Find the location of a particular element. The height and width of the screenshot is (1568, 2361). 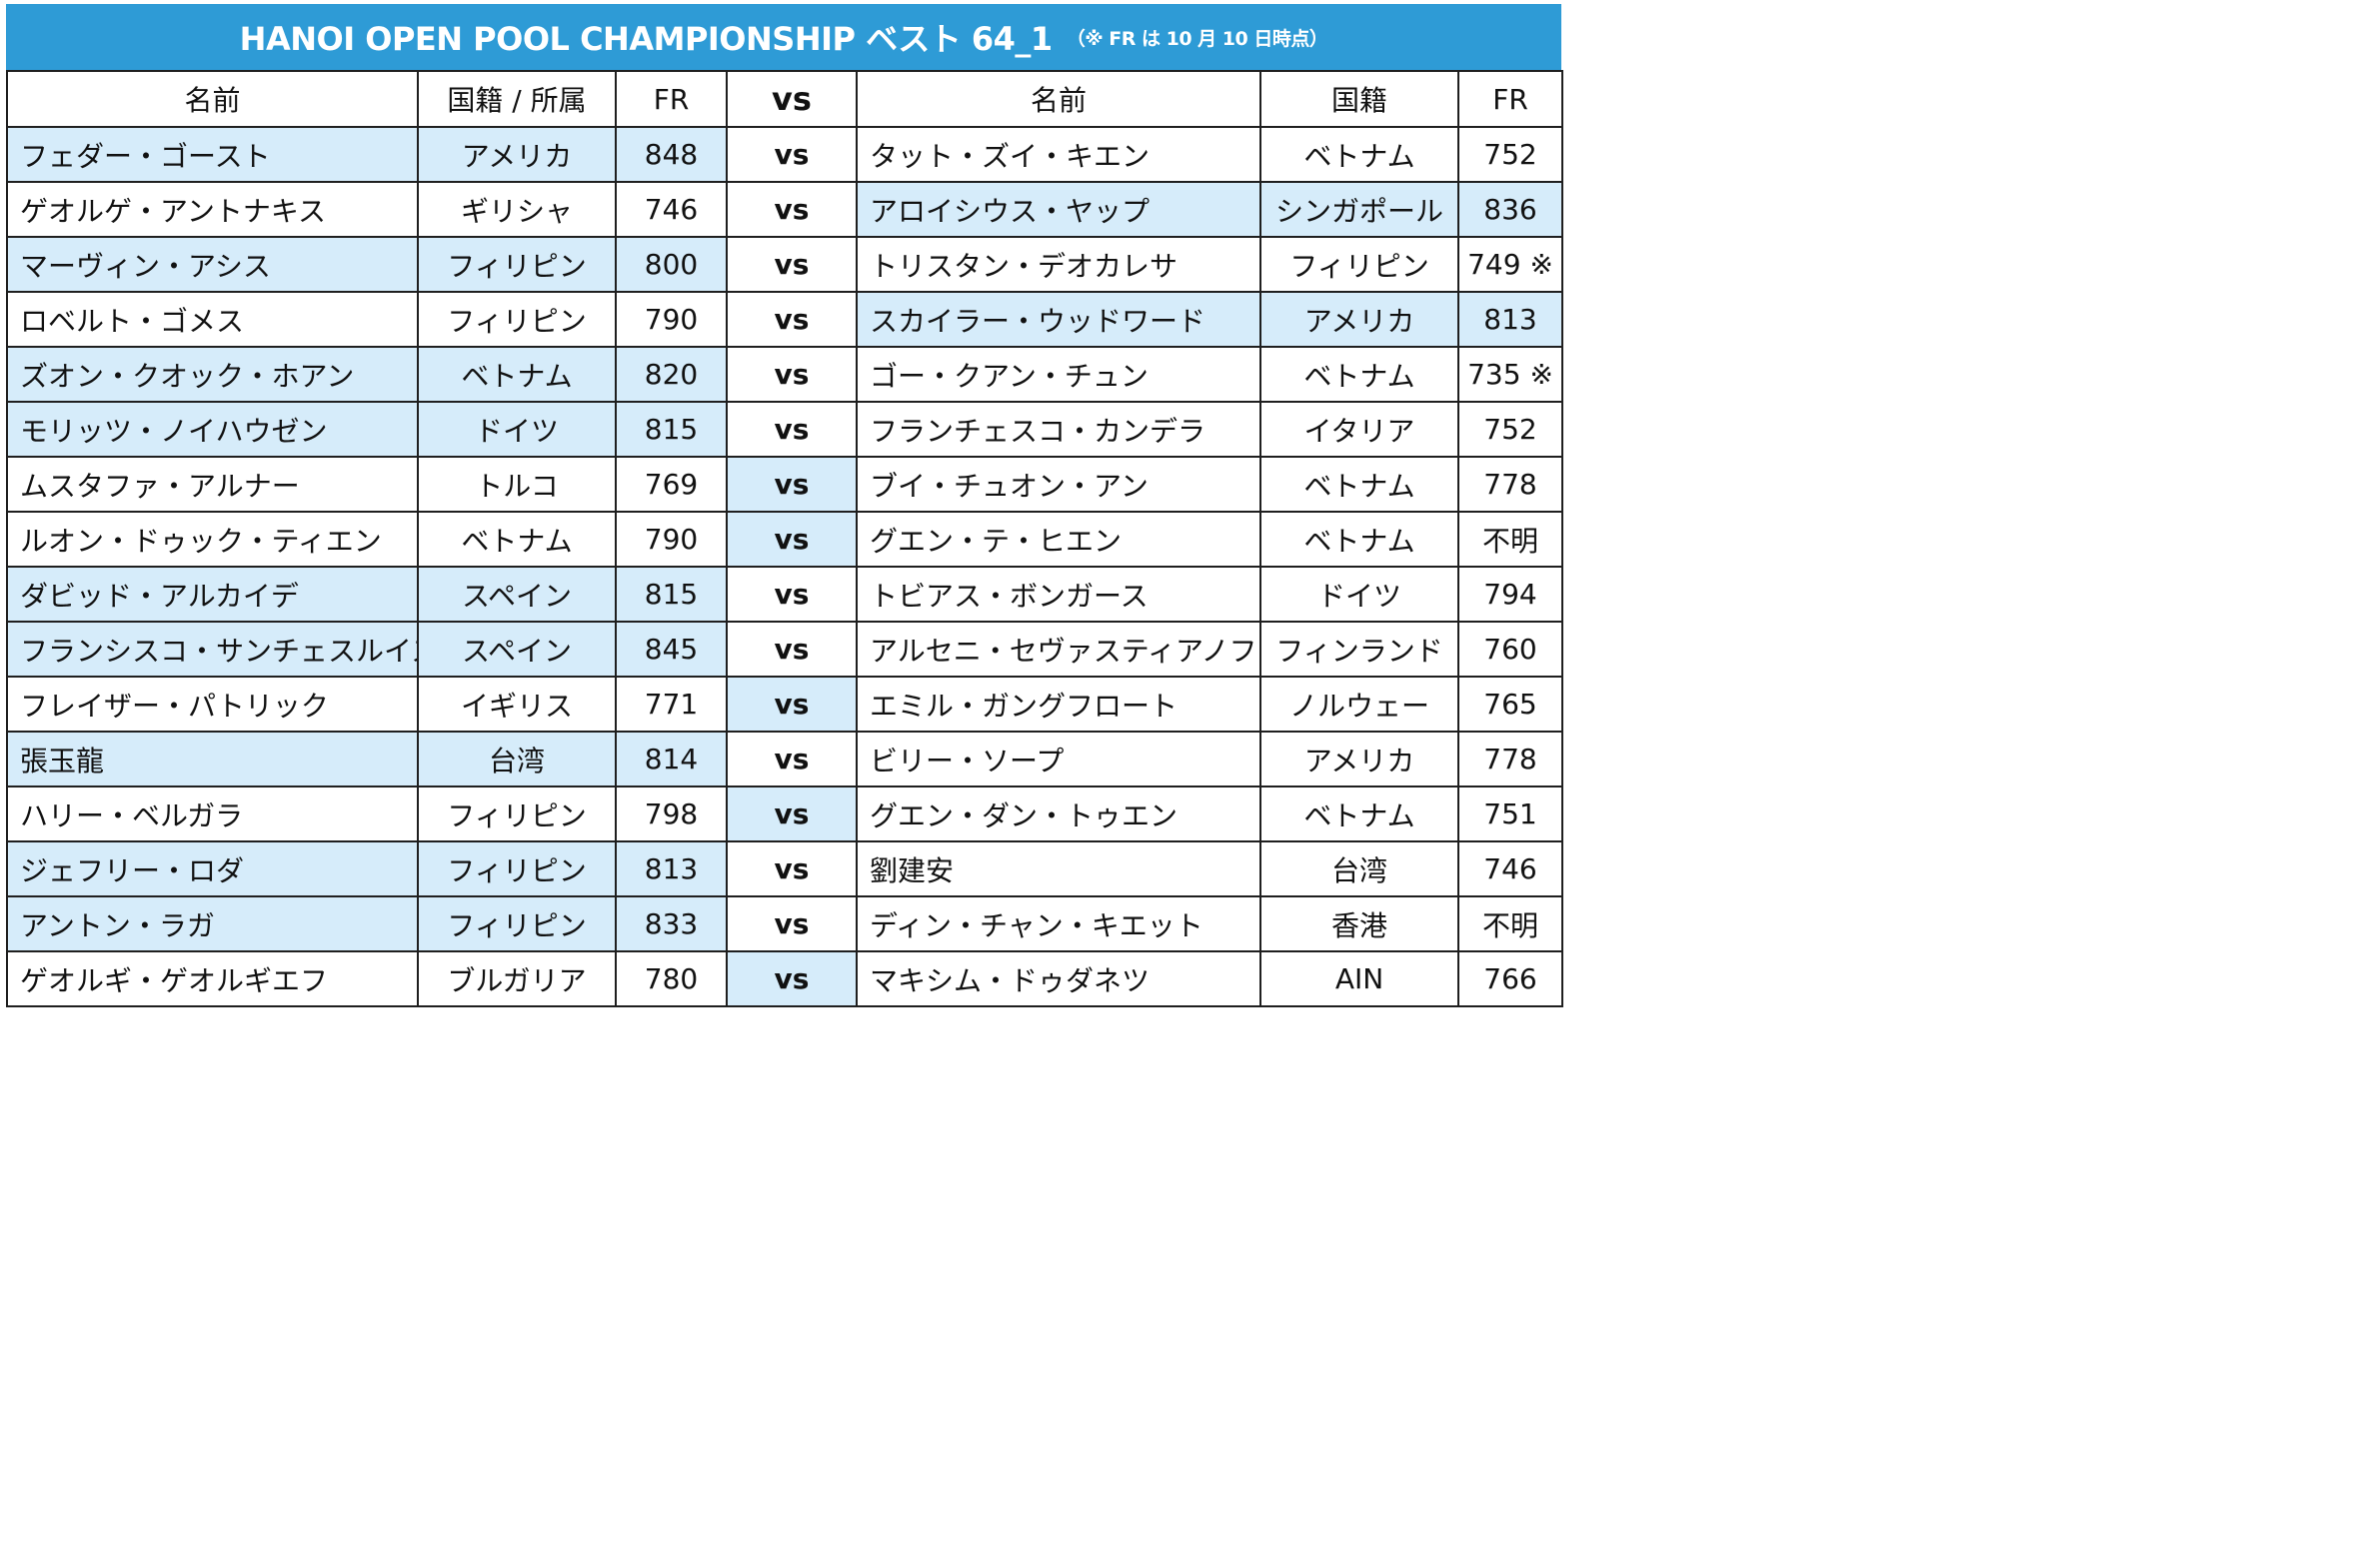

right-player-name: ブイ・チュオン・アン is located at coordinates (1059, 484).